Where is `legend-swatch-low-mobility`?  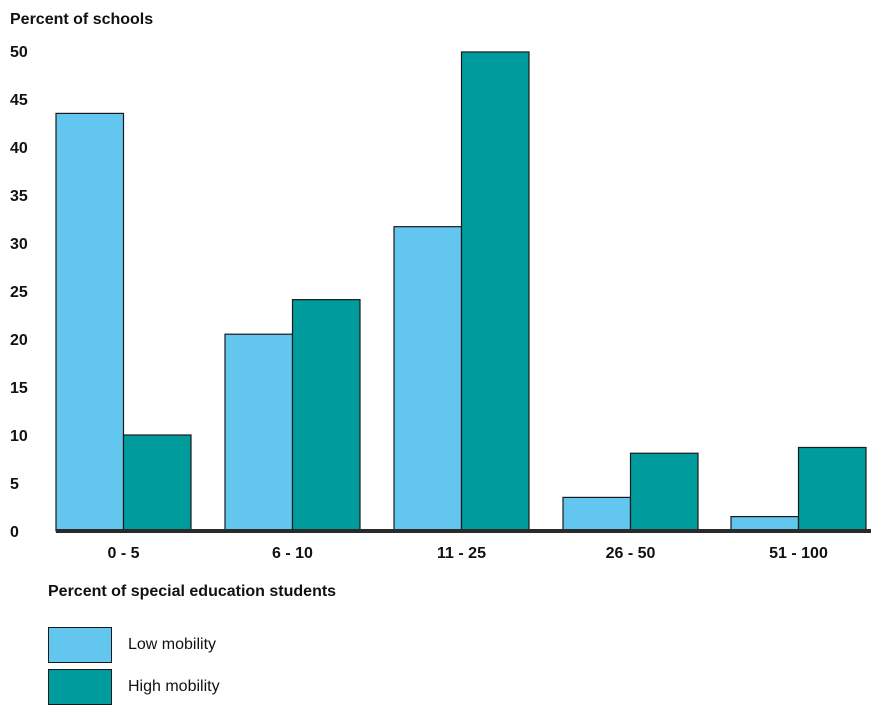
legend-swatch-low-mobility is located at coordinates (80, 645).